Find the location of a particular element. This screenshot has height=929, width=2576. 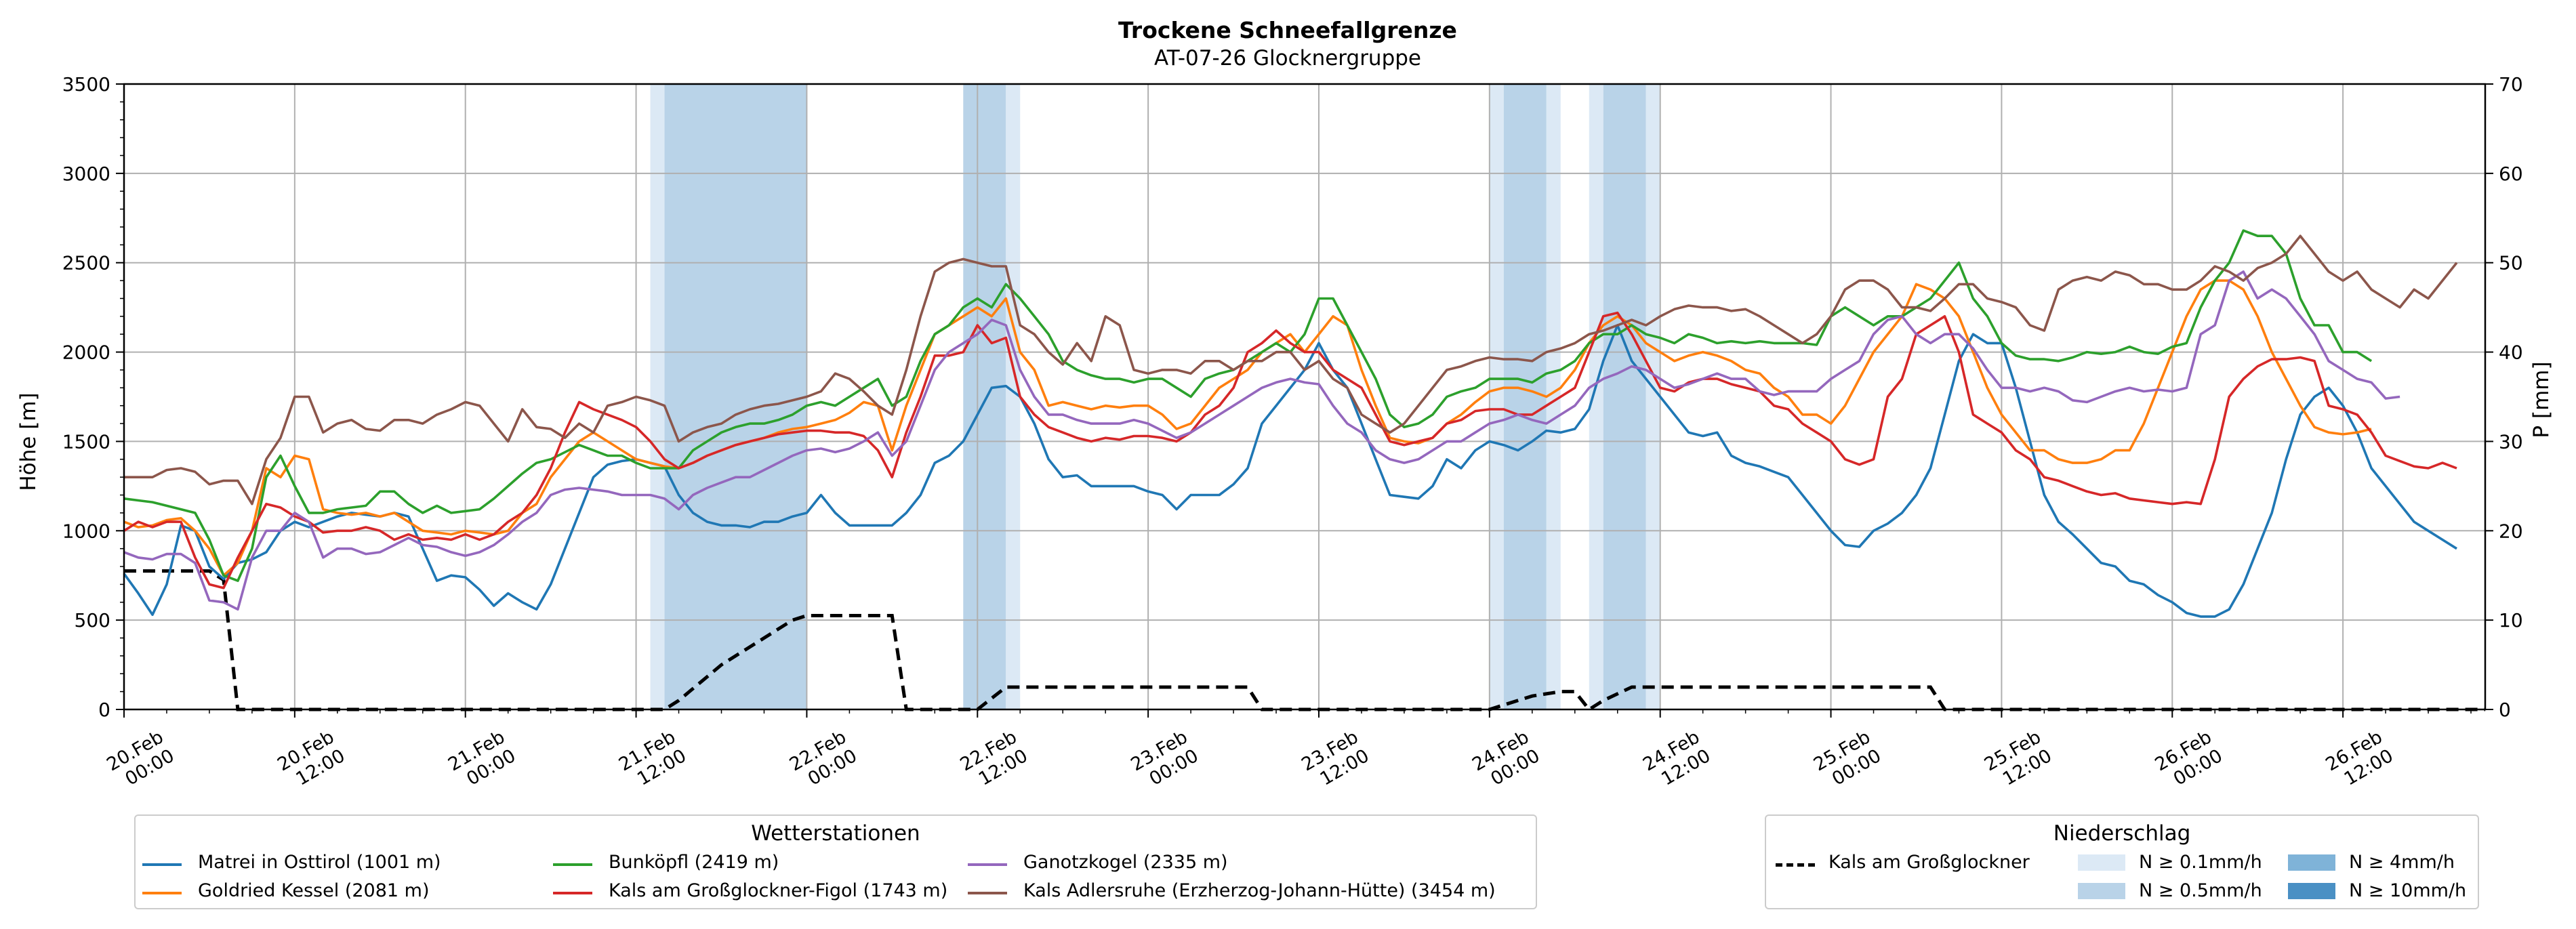

x-tick-label-0: 20.Feb00:00 is located at coordinates (141, 760).